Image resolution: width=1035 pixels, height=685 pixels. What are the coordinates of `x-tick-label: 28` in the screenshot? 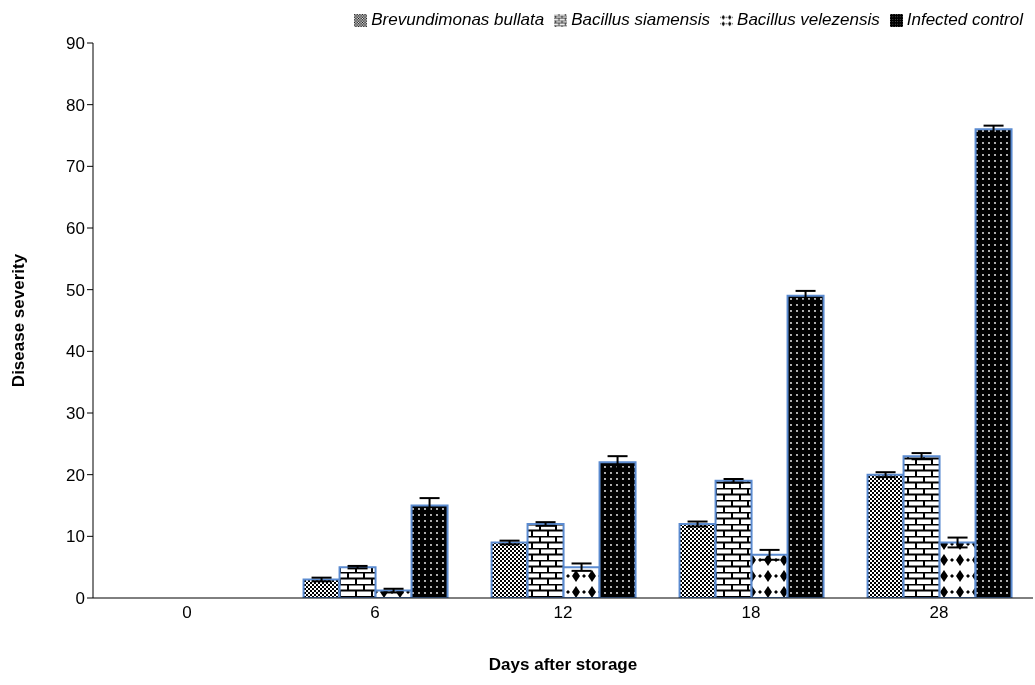 It's located at (939, 613).